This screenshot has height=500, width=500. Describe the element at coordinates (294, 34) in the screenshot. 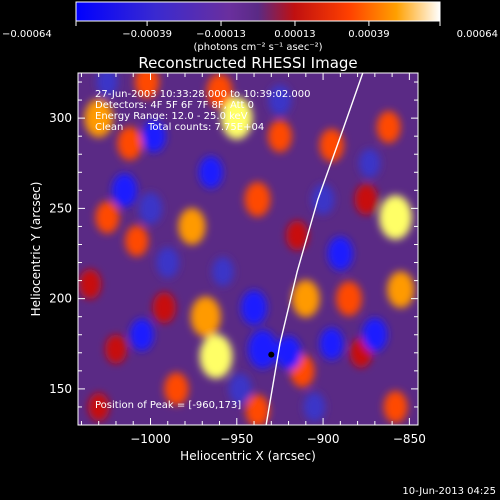

I see `colorbar-tick-label: 0.00013` at that location.